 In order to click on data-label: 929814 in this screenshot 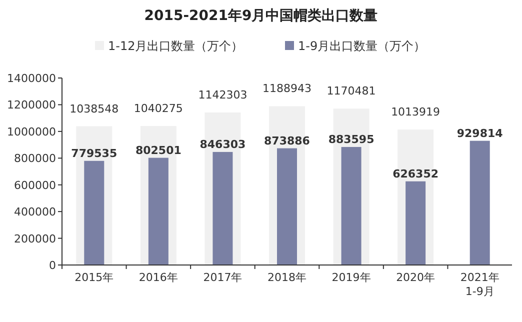, I will do `click(480, 133)`.